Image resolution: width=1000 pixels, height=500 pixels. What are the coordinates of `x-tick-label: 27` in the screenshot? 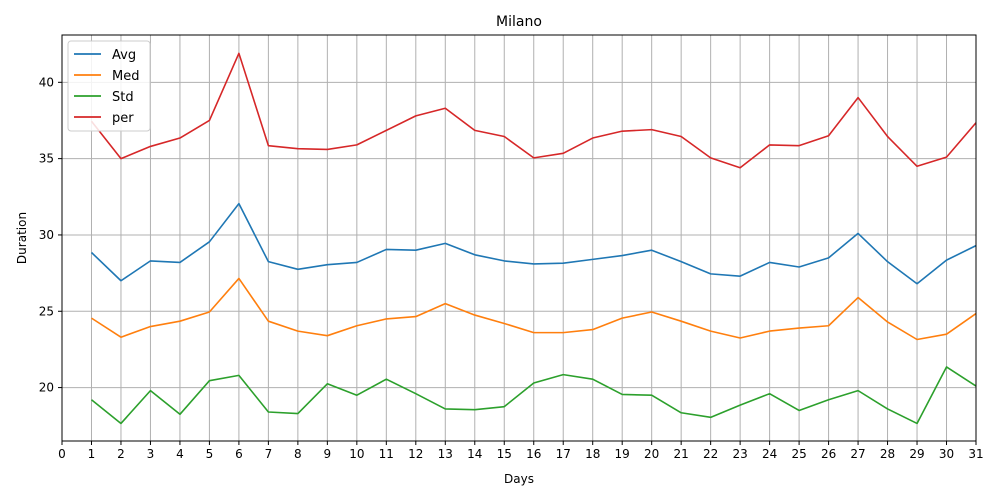 It's located at (857, 454).